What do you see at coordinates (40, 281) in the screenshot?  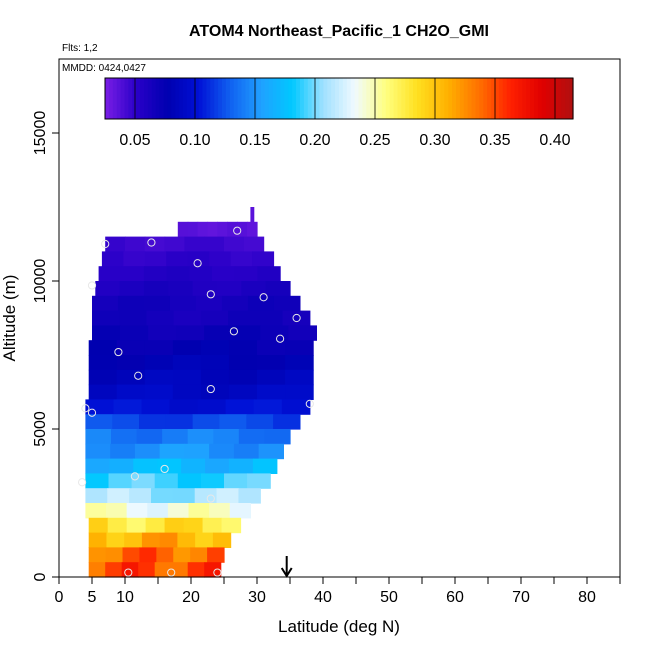 I see `y-tick-label: 10000` at bounding box center [40, 281].